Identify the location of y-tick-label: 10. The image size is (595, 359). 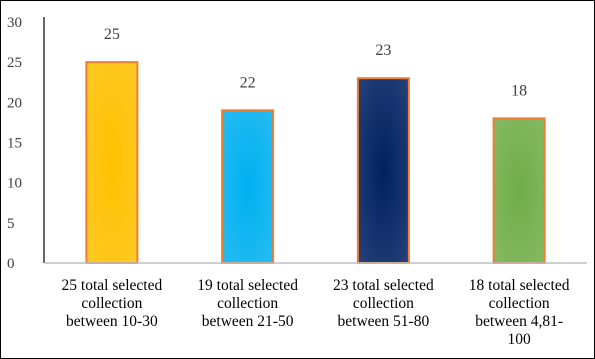
(14, 184).